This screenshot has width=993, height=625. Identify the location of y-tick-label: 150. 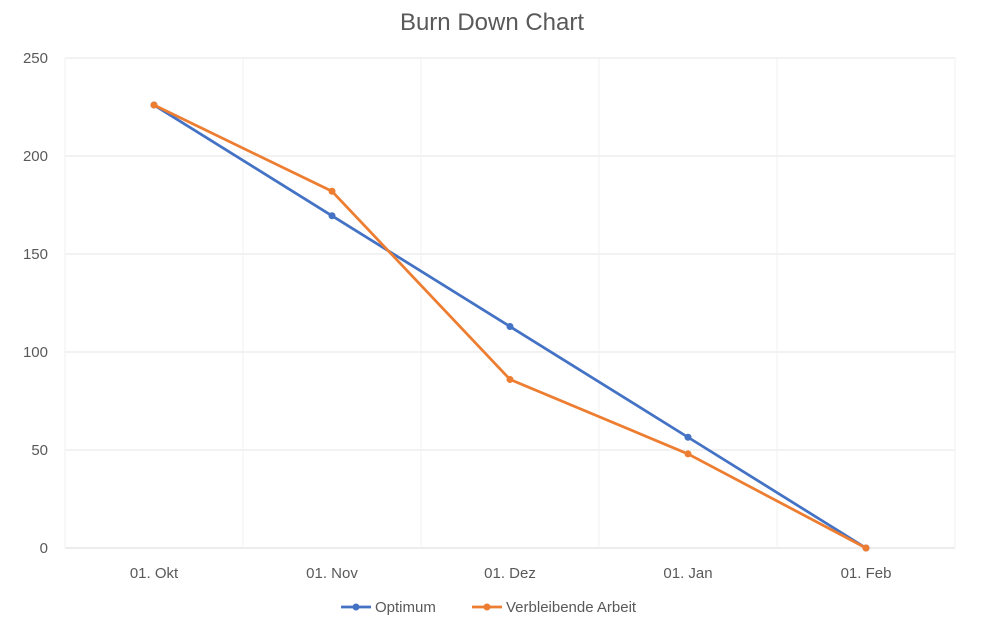
(35, 254).